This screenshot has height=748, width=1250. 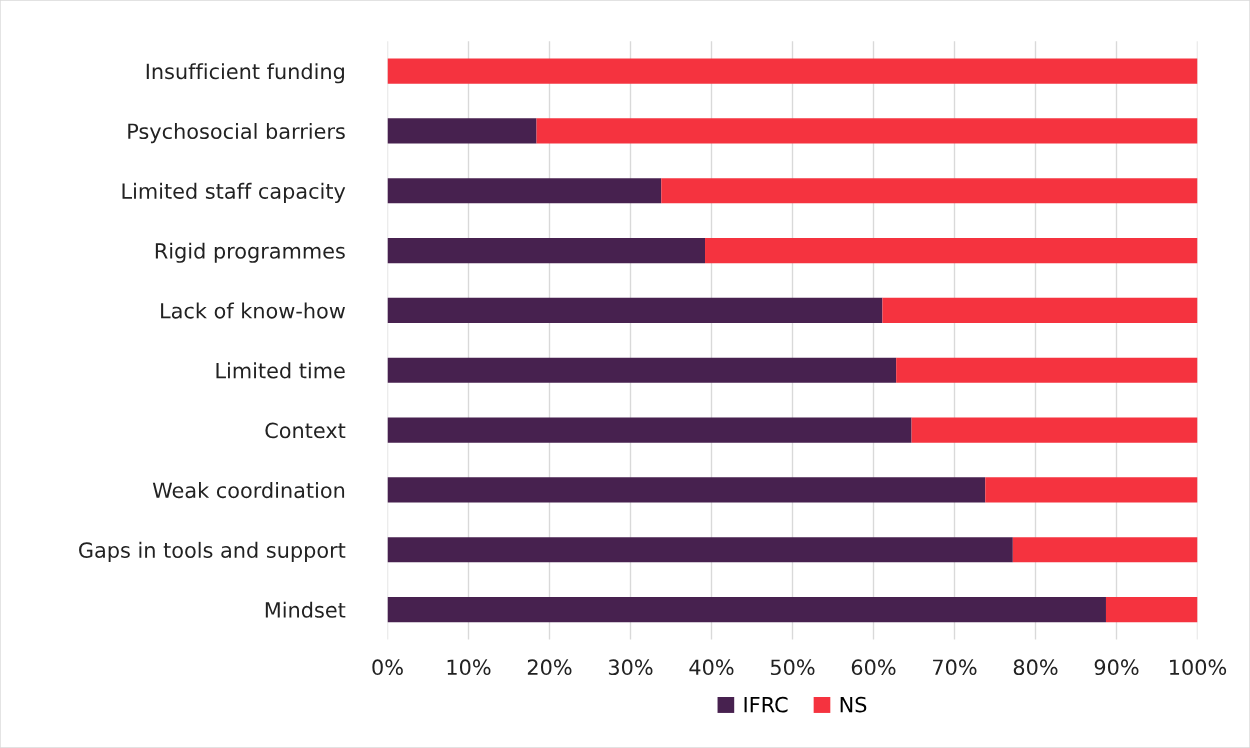 What do you see at coordinates (711, 667) in the screenshot?
I see `x-tick-label: 40%` at bounding box center [711, 667].